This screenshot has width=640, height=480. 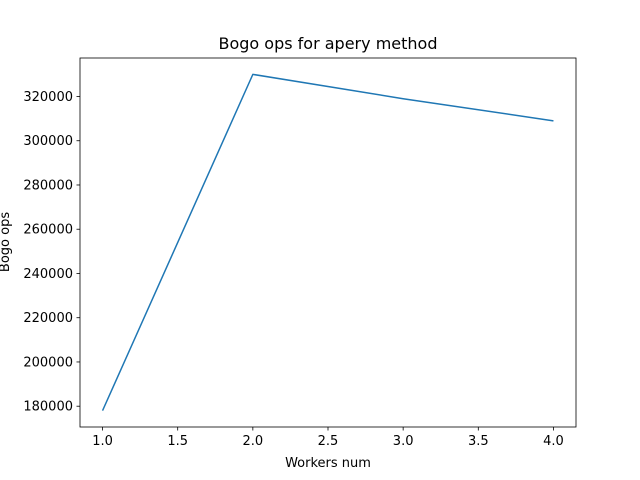 I want to click on y-tick-label: 220000, so click(x=48, y=318).